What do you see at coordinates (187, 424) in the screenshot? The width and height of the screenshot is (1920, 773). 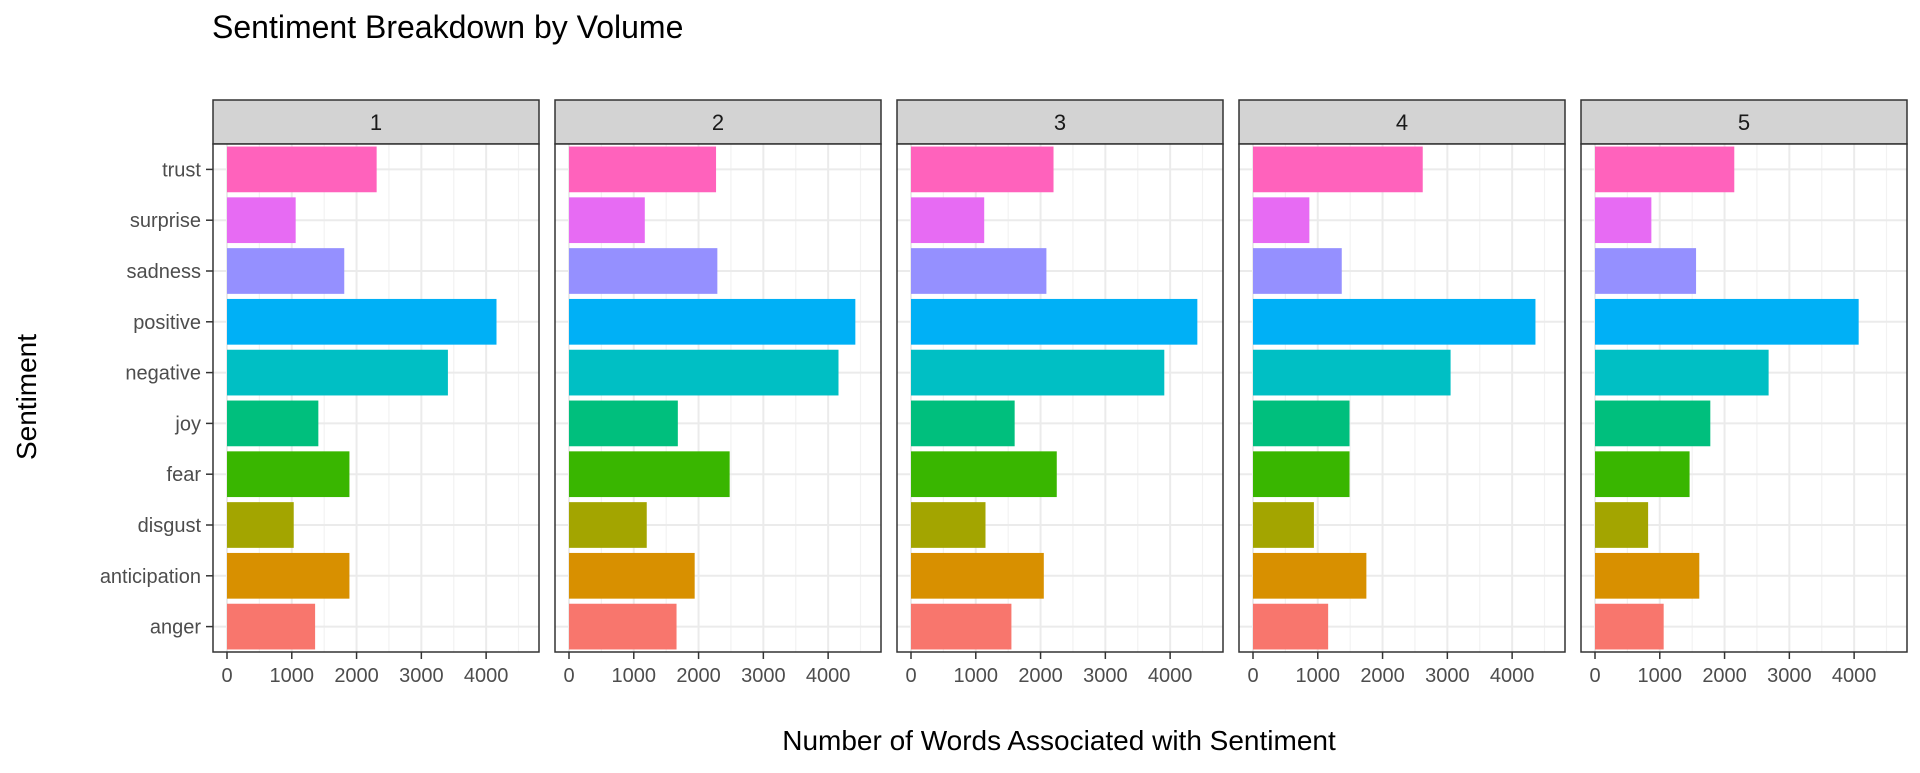 I see `y-tick-label-joy: joy` at bounding box center [187, 424].